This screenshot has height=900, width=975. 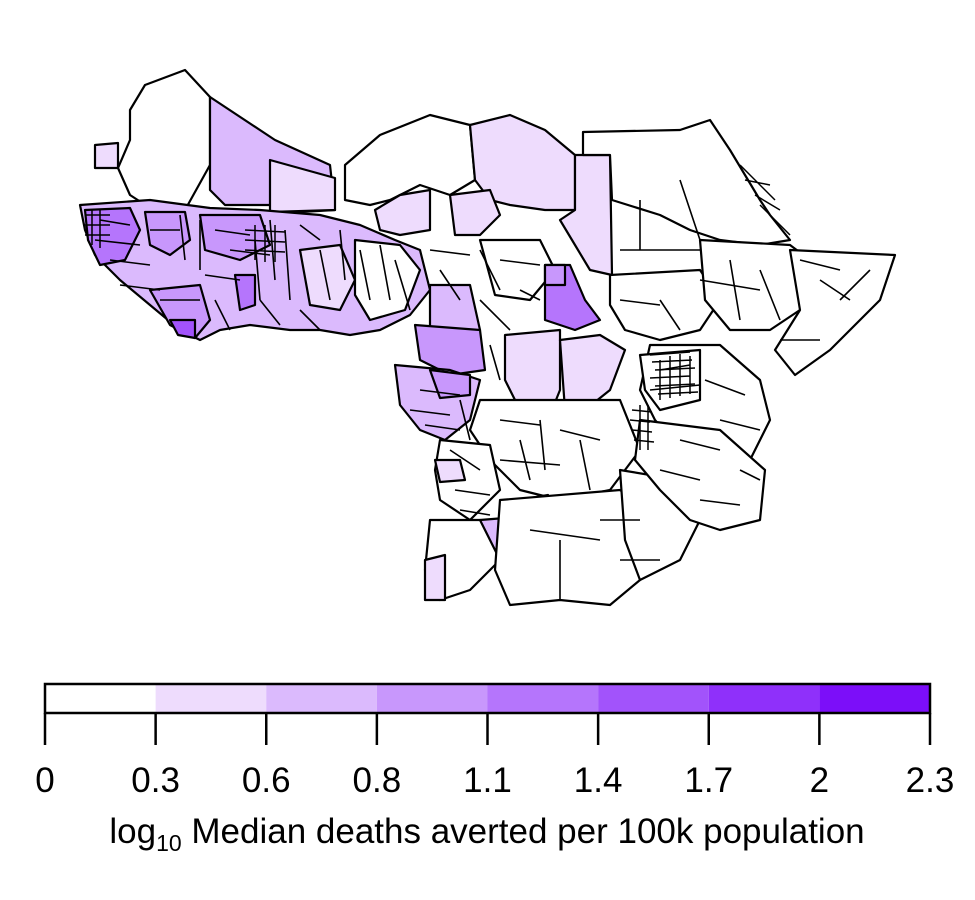 I want to click on region-chad-south, so click(x=517, y=270).